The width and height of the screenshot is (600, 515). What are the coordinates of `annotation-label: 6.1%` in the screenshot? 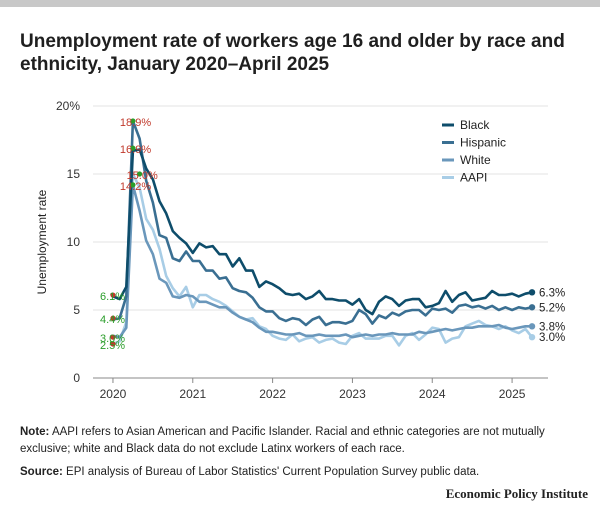 It's located at (112, 297).